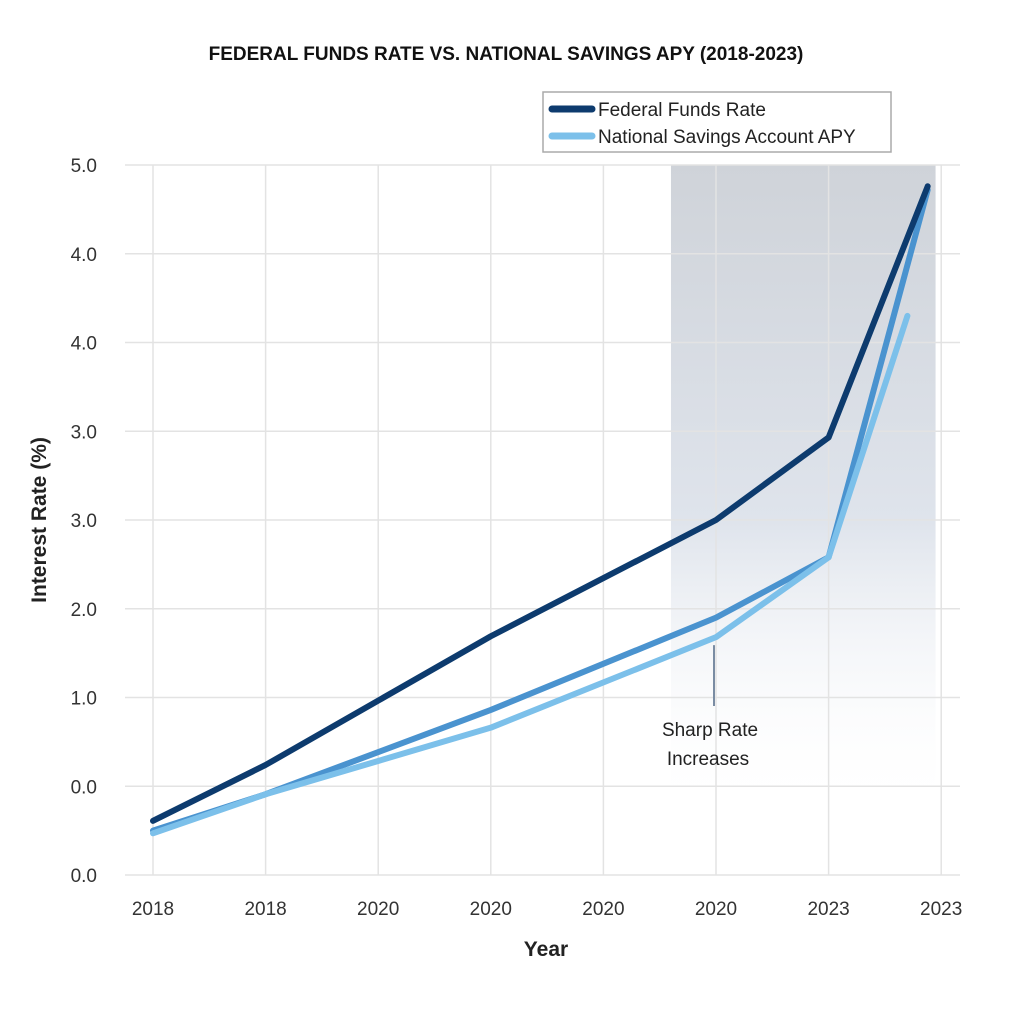 The width and height of the screenshot is (1024, 1024). Describe the element at coordinates (710, 730) in the screenshot. I see `annotation-text-line1: Sharp Rate` at that location.